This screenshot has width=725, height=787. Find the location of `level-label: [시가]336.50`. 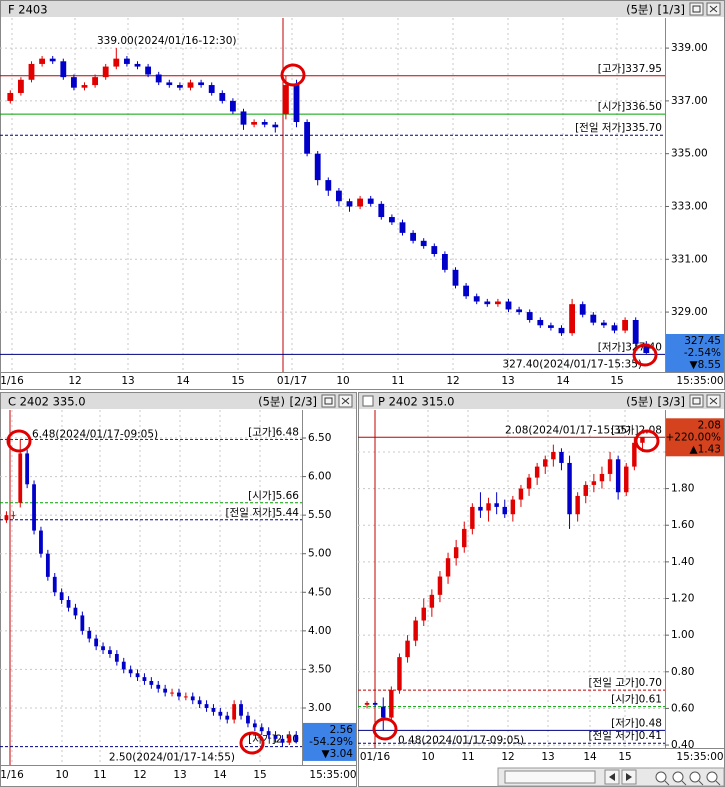

level-label: [시가]336.50 is located at coordinates (630, 107).